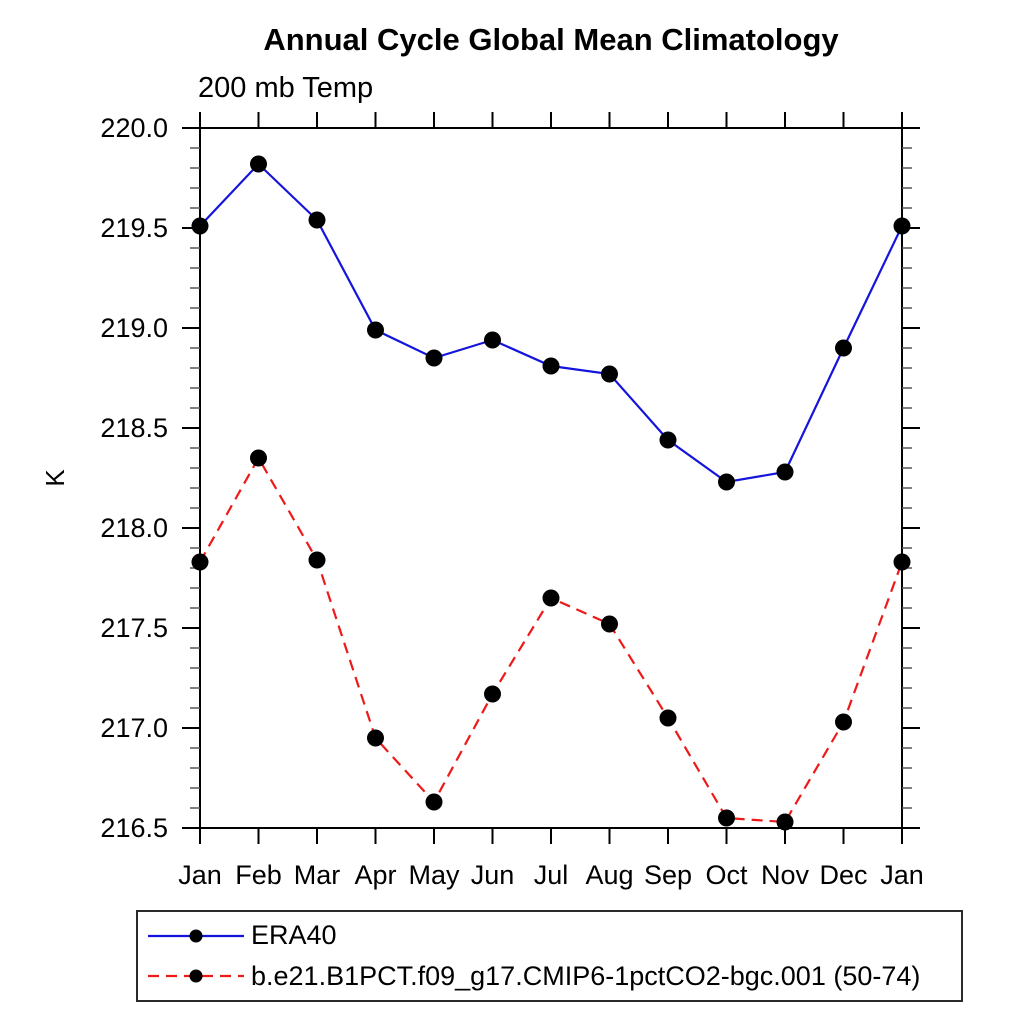 The height and width of the screenshot is (1024, 1024). Describe the element at coordinates (134, 428) in the screenshot. I see `y-tick-label: 218.5` at that location.